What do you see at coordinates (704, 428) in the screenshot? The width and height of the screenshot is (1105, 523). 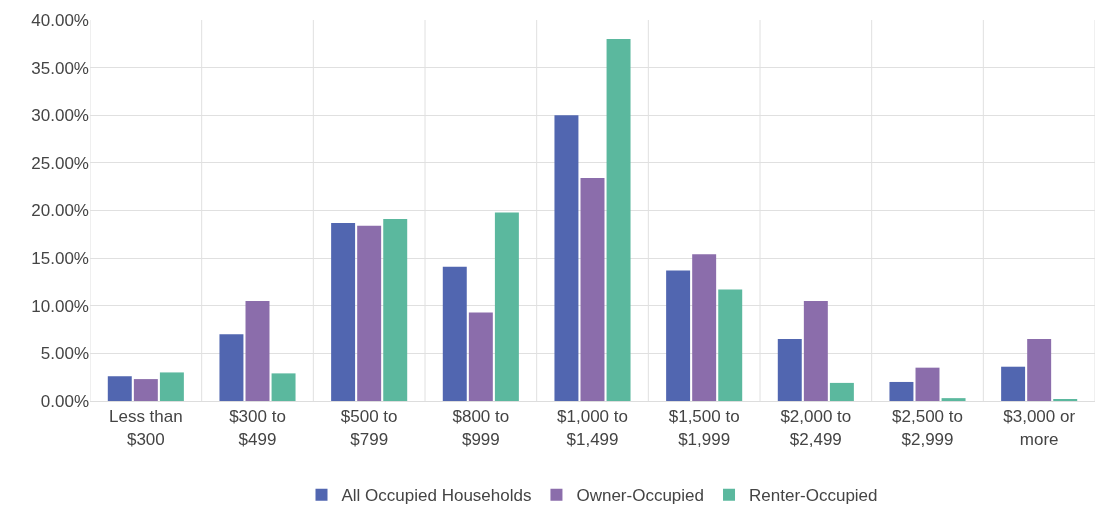 I see `x-tick-label: $1,500 to $1,999` at bounding box center [704, 428].